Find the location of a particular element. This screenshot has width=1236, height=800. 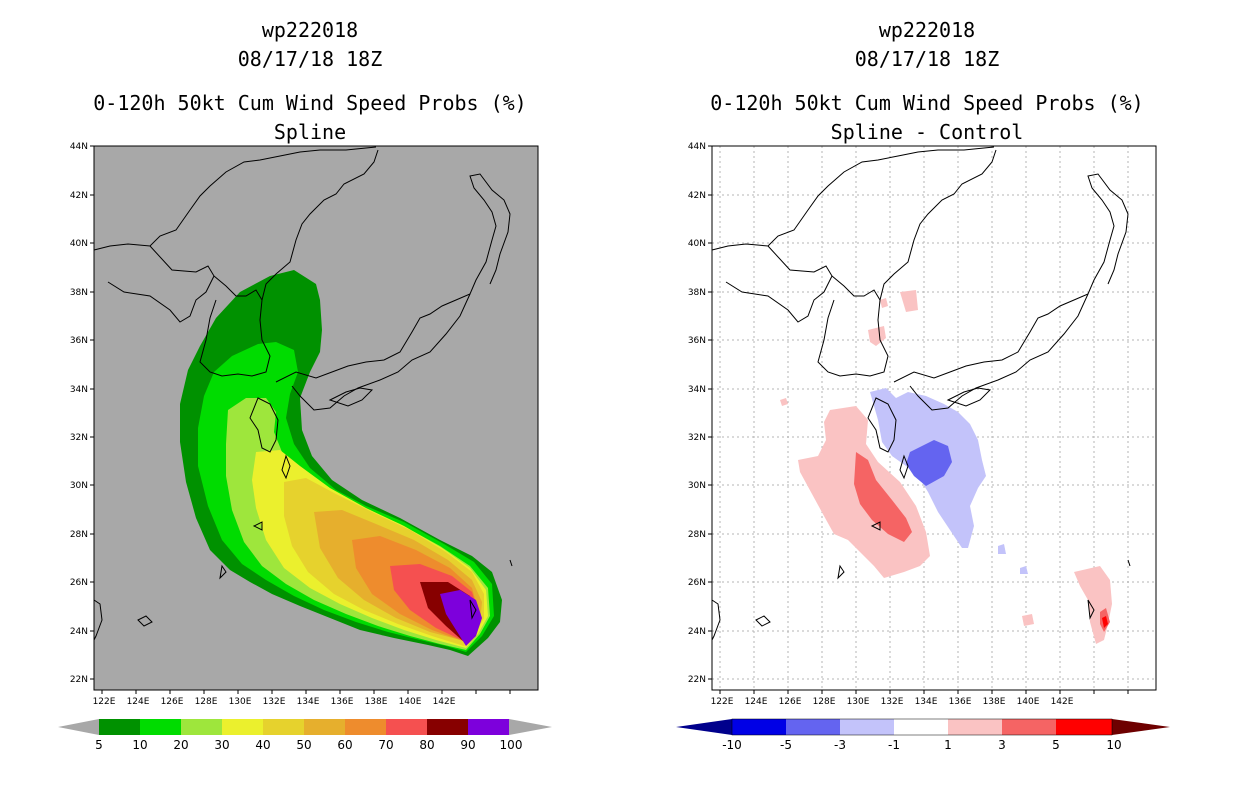

left-title-storm-id: wp222018 is located at coordinates (310, 30).